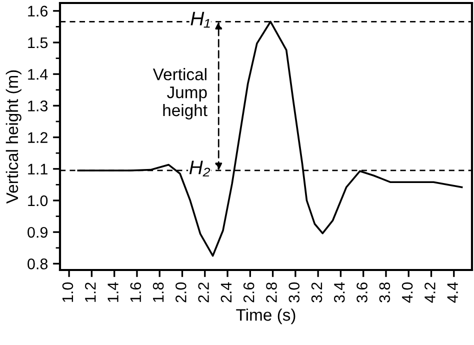 The height and width of the screenshot is (345, 474). Describe the element at coordinates (452, 292) in the screenshot. I see `x-tick-label: 4.4` at that location.